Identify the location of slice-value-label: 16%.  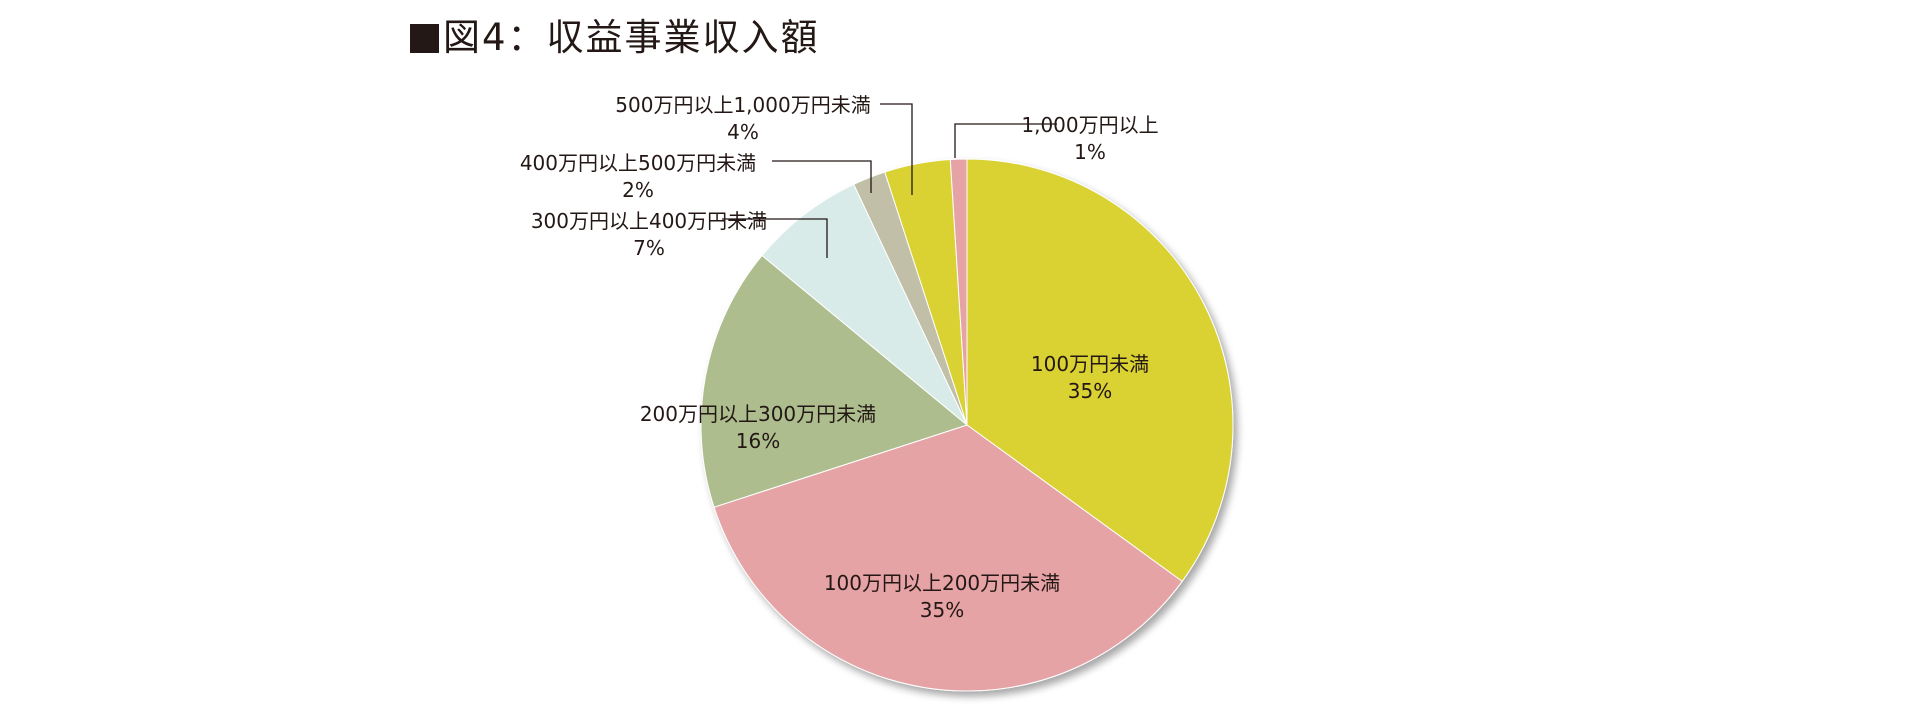
(758, 441).